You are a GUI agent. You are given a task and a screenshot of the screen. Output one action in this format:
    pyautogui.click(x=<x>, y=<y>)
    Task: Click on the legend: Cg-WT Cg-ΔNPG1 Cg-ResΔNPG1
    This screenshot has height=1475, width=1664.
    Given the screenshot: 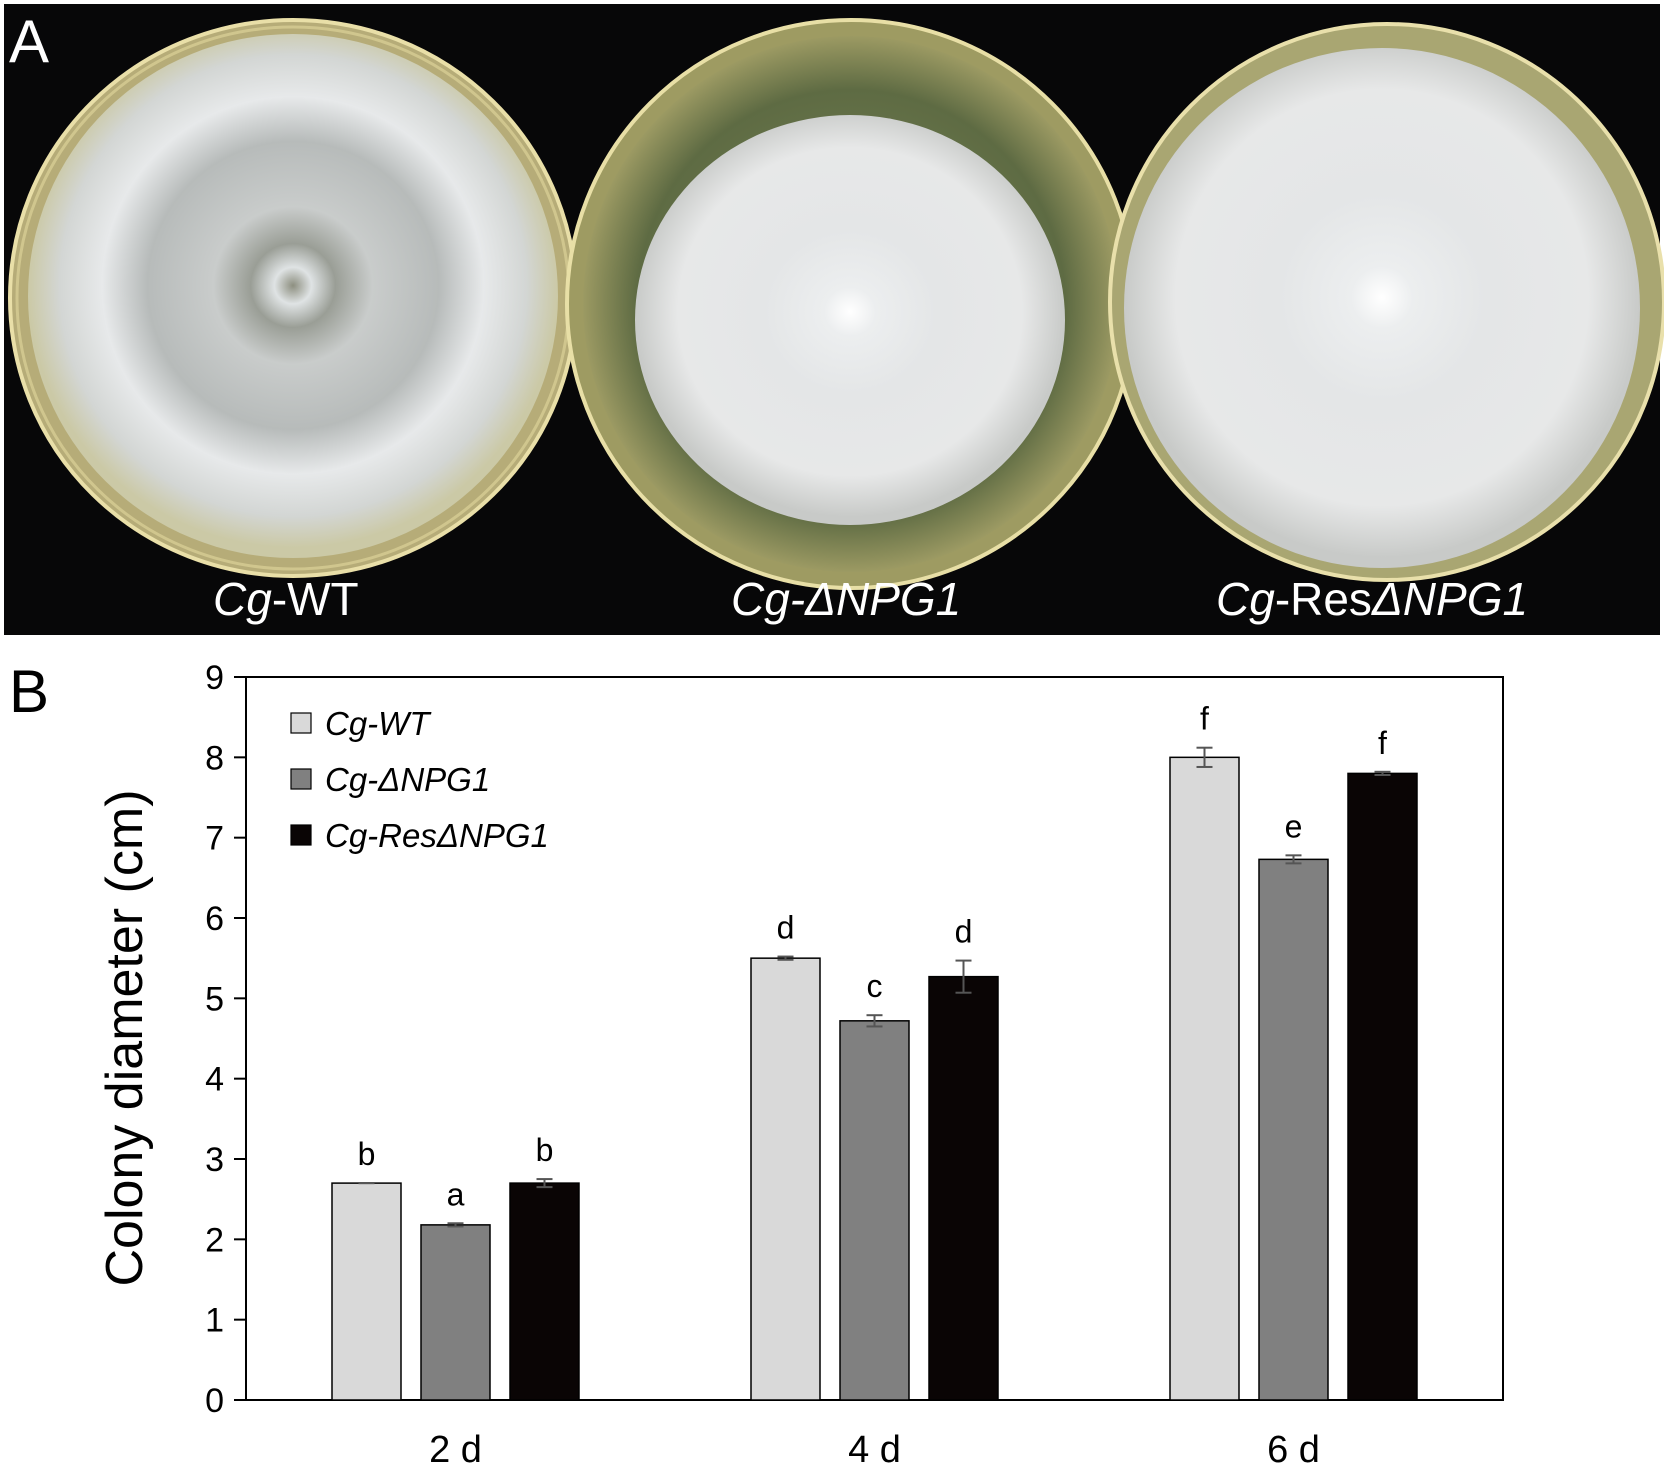 What is the action you would take?
    pyautogui.click(x=419, y=779)
    